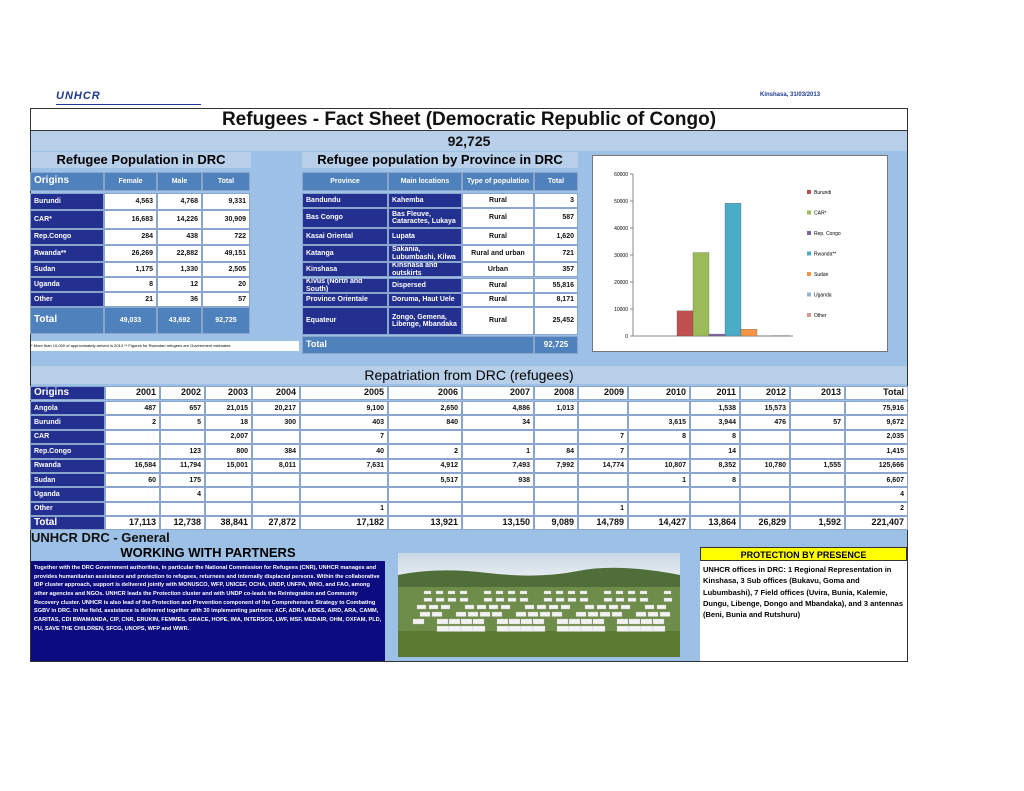  What do you see at coordinates (469, 375) in the screenshot?
I see `section-title: Repatriation from DRC (refugees)` at bounding box center [469, 375].